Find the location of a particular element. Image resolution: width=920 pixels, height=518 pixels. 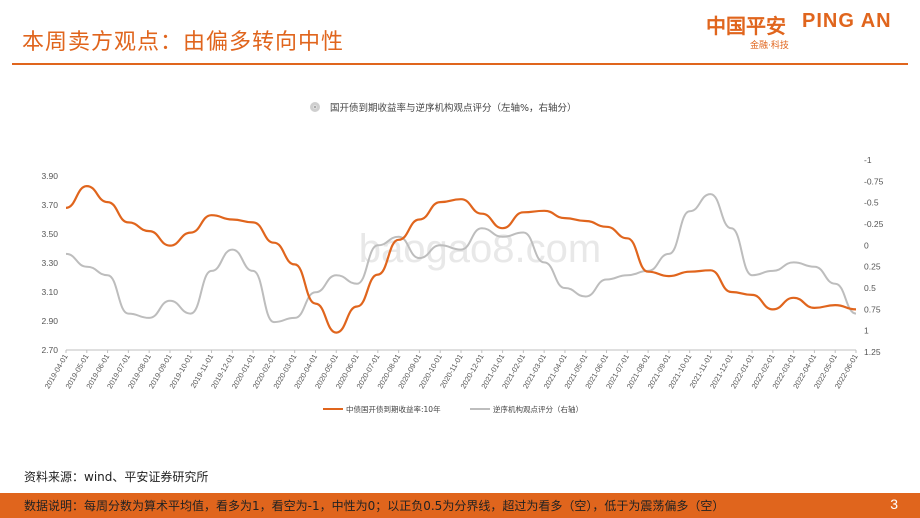

footer-bar is located at coordinates (460, 505).